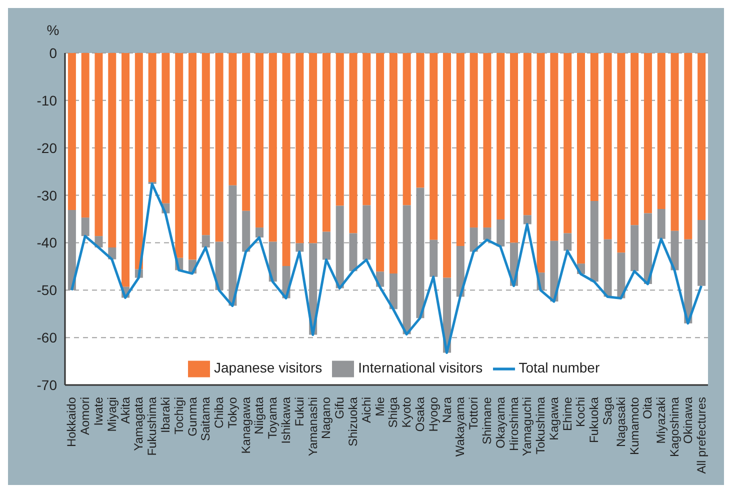  What do you see at coordinates (393, 412) in the screenshot?
I see `x-tick-label: Shiga` at bounding box center [393, 412].